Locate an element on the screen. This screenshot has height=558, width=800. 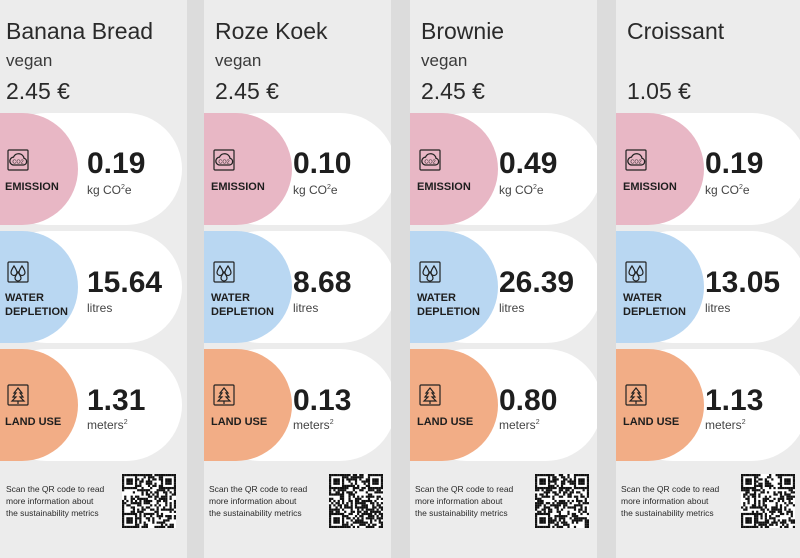
land-metric: LAND USE 0.13 meters2 is located at coordinates (297, 405).